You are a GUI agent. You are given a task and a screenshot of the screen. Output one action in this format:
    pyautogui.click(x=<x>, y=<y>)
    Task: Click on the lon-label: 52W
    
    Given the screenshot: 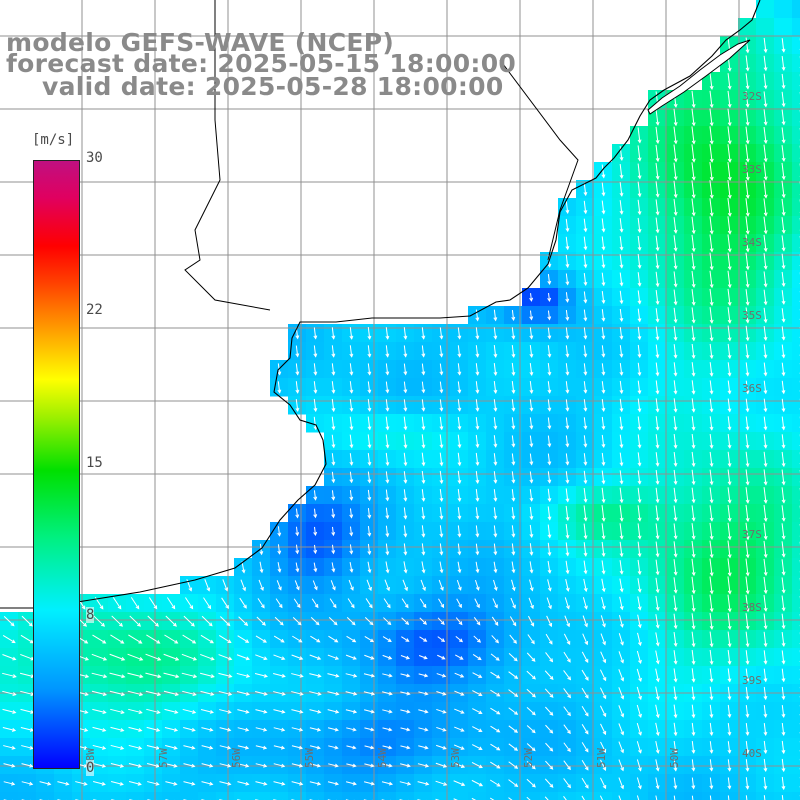 What is the action you would take?
    pyautogui.click(x=528, y=758)
    